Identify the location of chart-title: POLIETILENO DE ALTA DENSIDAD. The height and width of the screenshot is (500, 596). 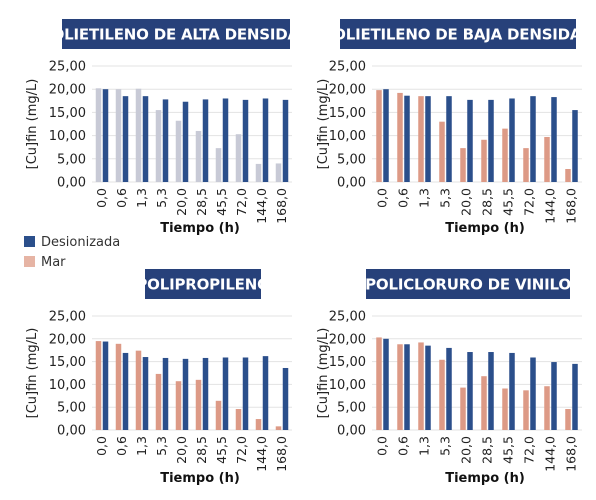
(176, 35).